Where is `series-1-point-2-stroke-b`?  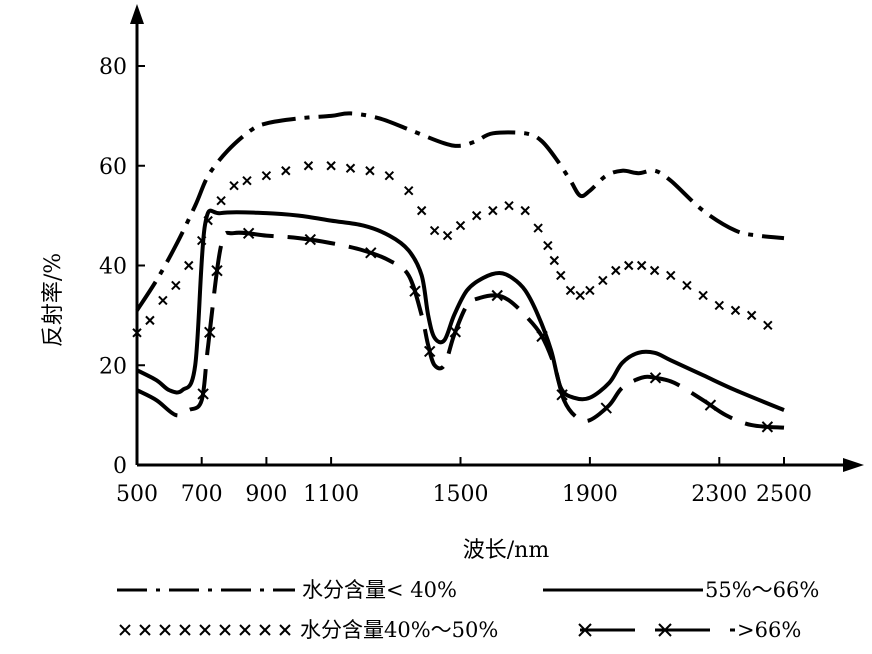
series-1-point-2-stroke-b is located at coordinates (163, 300).